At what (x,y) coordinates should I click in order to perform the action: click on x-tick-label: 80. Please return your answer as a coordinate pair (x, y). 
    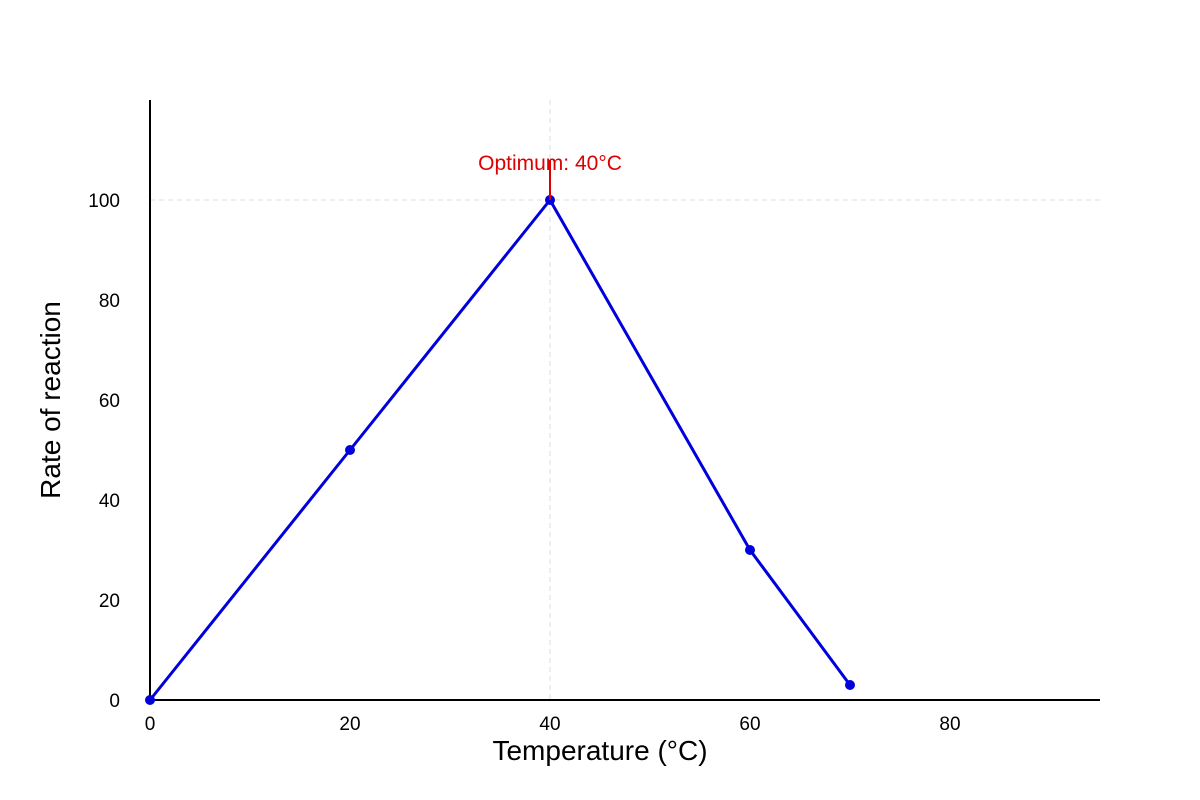
    Looking at the image, I should click on (949, 724).